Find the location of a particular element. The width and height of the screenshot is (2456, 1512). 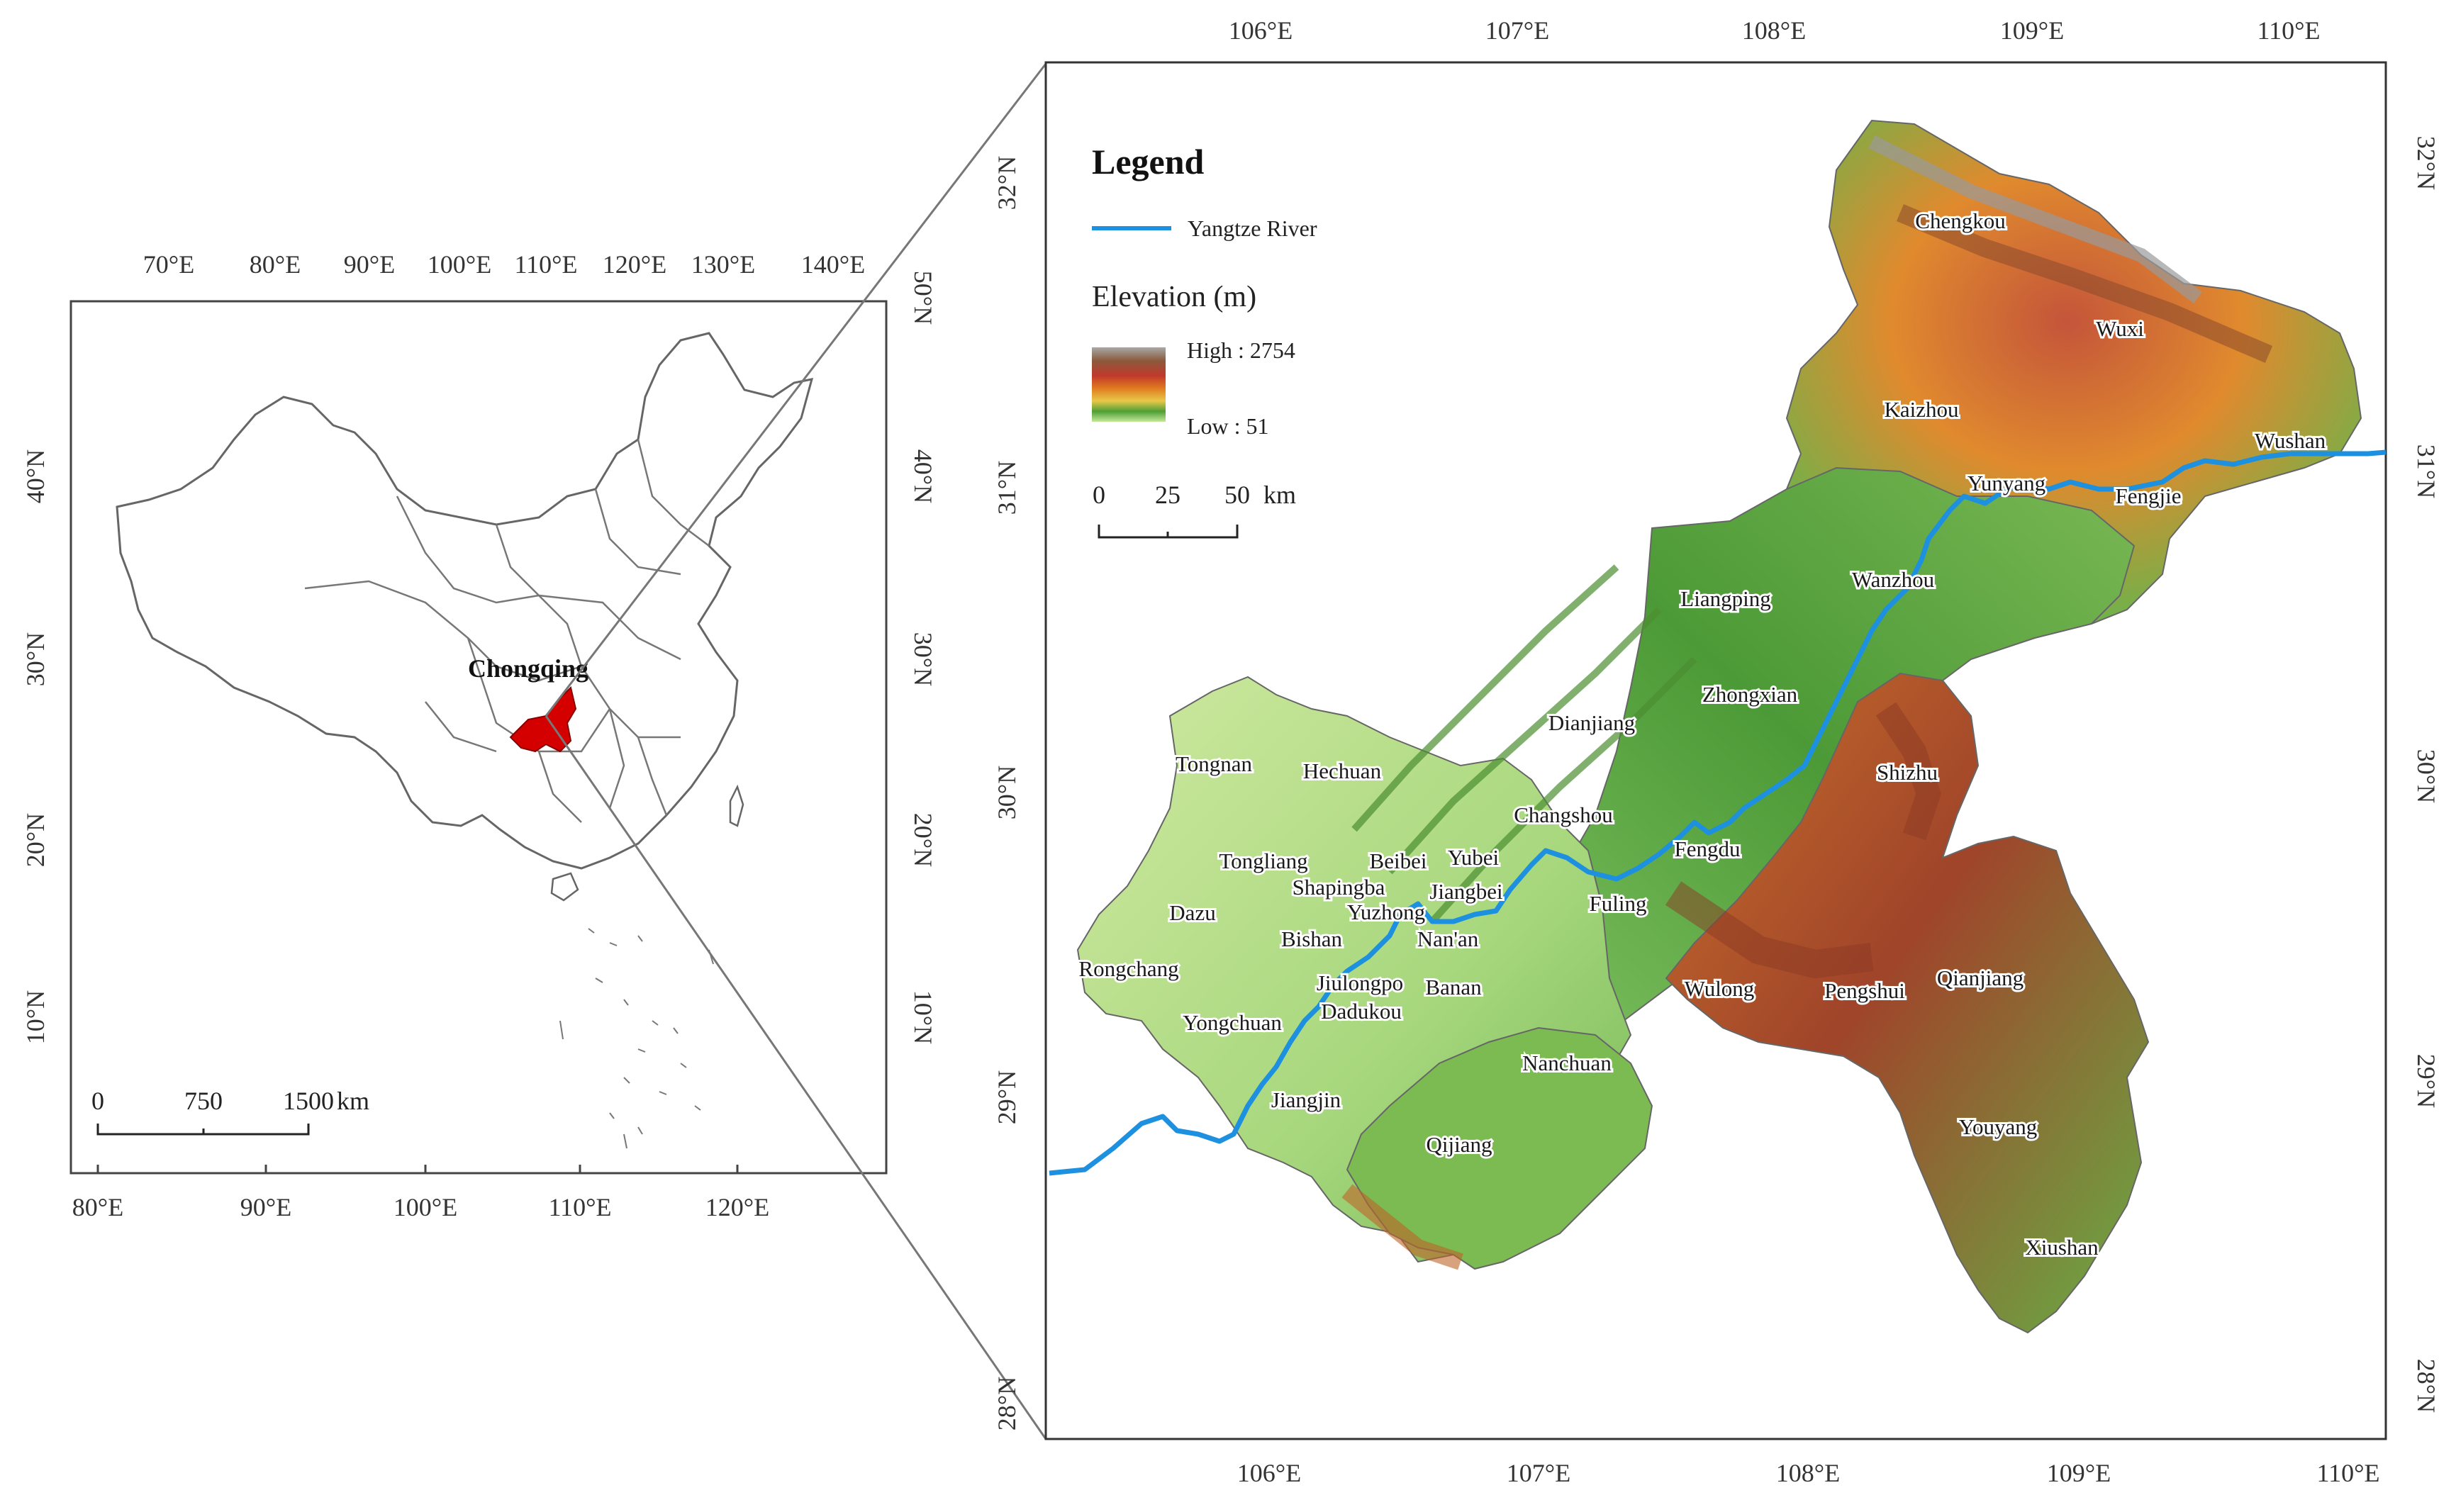

place-label: Pengshui is located at coordinates (1864, 990).